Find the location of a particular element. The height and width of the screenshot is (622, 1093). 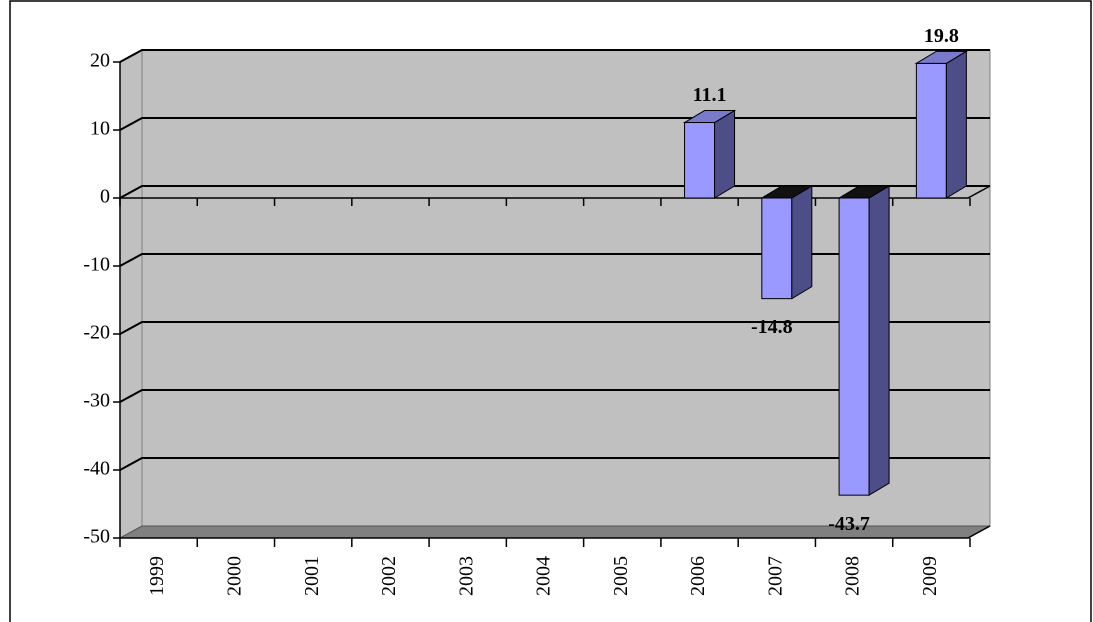

x-tick-label: 2008 is located at coordinates (853, 576).